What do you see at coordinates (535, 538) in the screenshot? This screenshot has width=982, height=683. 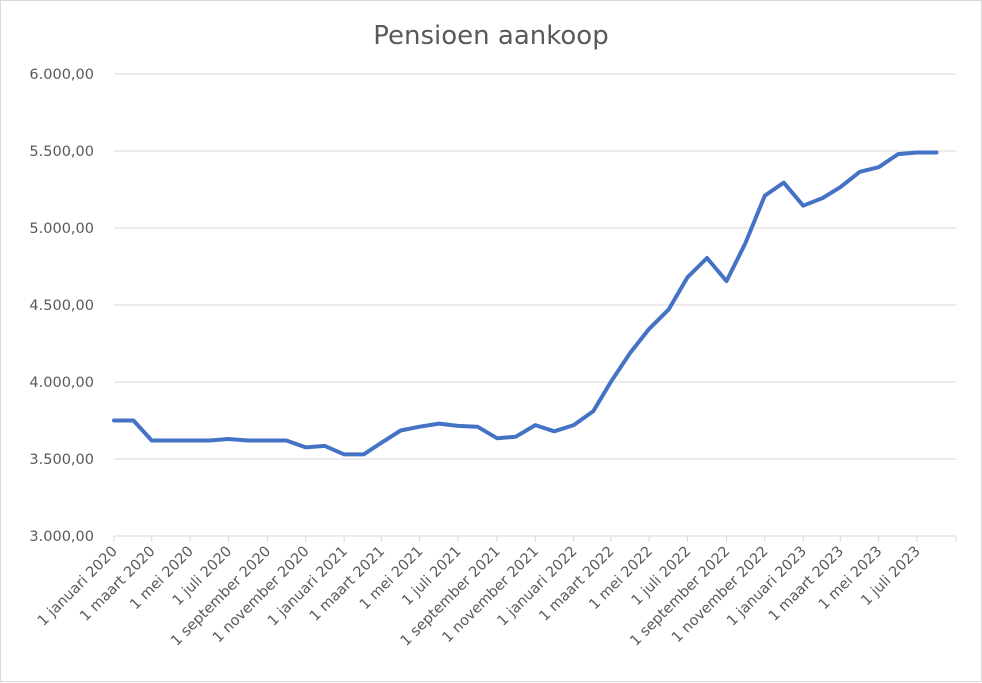 I see `x-axis` at bounding box center [535, 538].